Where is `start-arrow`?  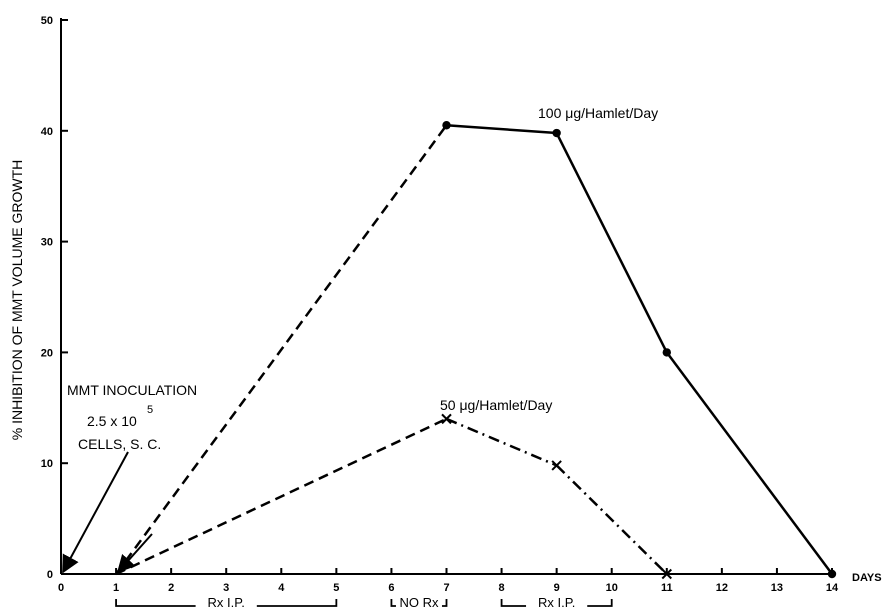 start-arrow is located at coordinates (134, 553).